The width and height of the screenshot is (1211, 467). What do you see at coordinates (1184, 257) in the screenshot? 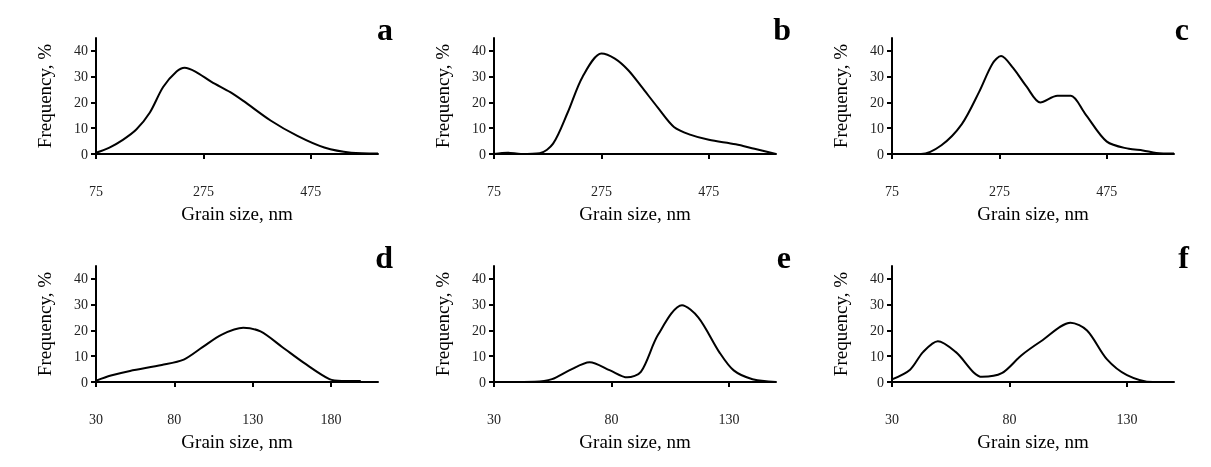
I see `chart-title: f` at bounding box center [1184, 257].